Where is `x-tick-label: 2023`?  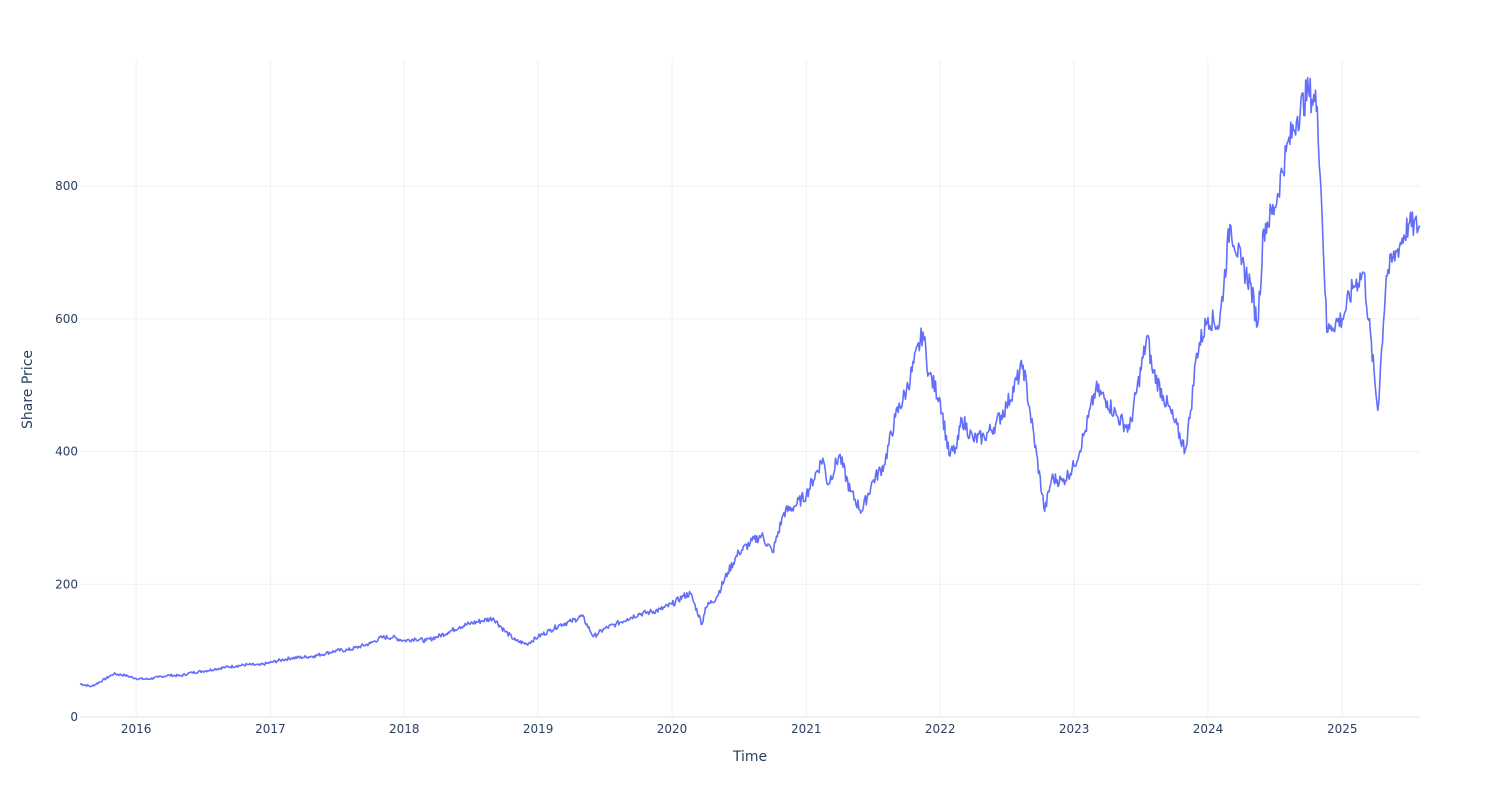
x-tick-label: 2023 is located at coordinates (1074, 729).